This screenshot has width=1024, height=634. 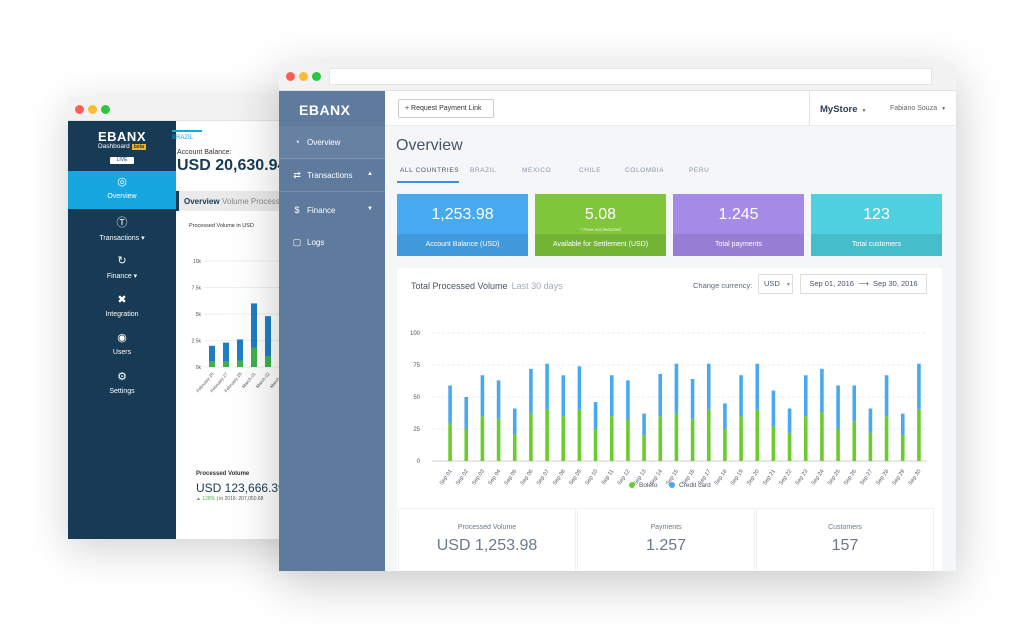 I want to click on x-tick-label: Sep 07, so click(x=543, y=478).